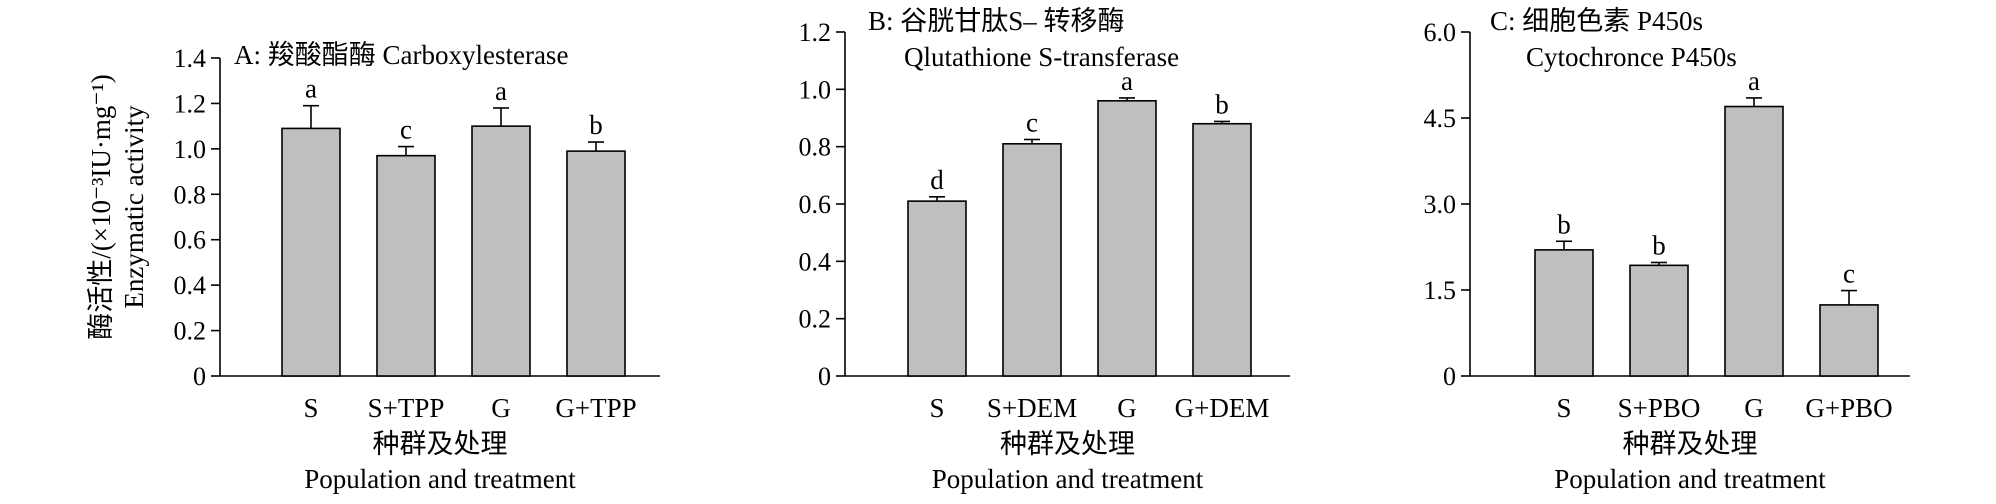 This screenshot has width=1996, height=504. I want to click on panel-1-y-tick-label: 1.4, so click(190, 58).